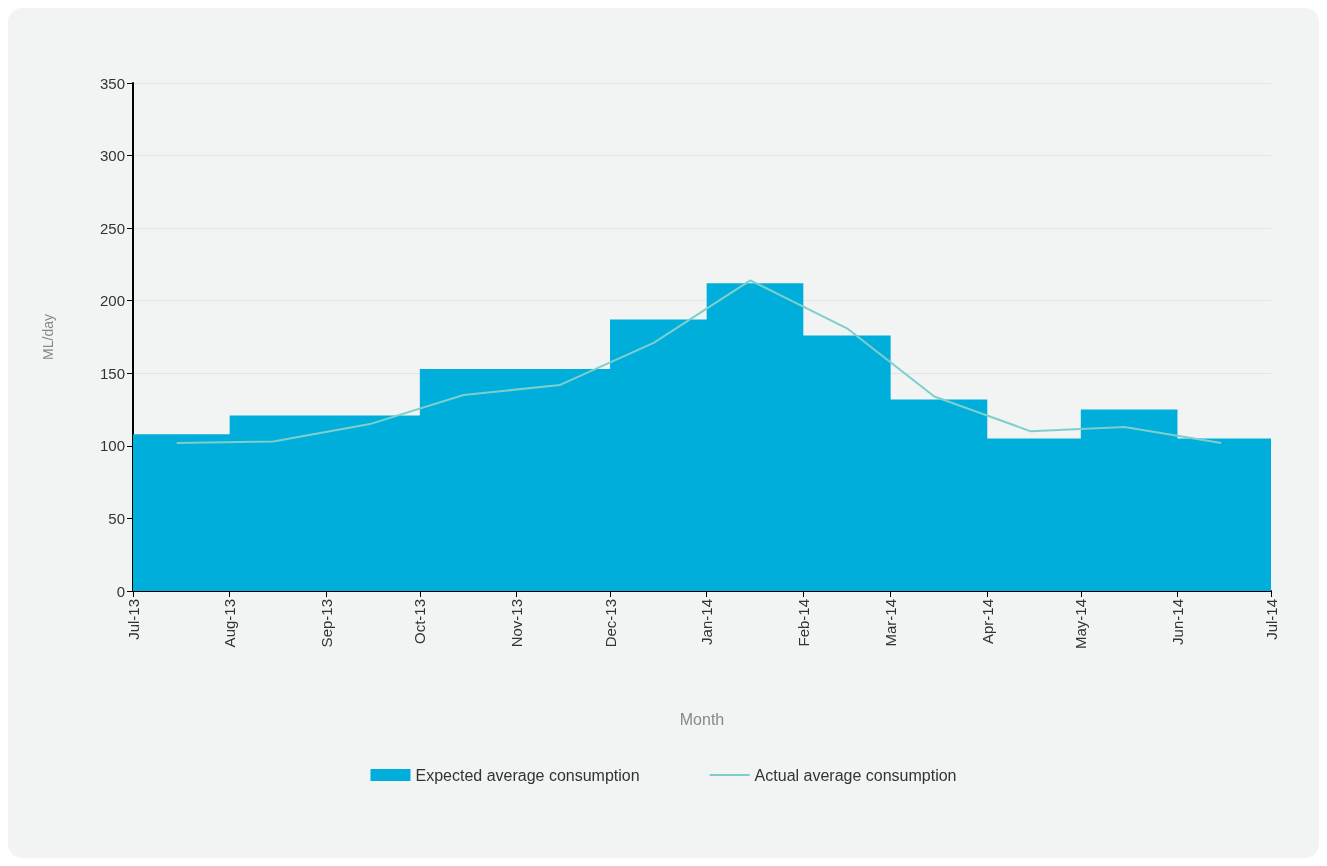 The width and height of the screenshot is (1327, 866). Describe the element at coordinates (48, 337) in the screenshot. I see `y-axis-title: ML/day` at that location.